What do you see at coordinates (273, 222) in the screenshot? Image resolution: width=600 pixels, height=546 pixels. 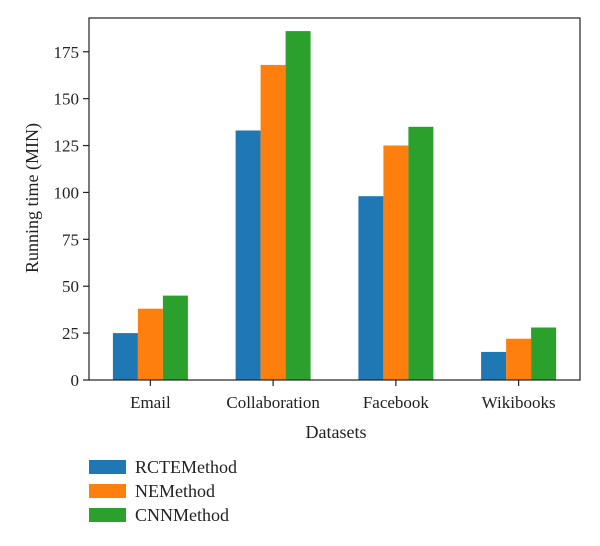 I see `bar-NEMethod-Collaboration` at bounding box center [273, 222].